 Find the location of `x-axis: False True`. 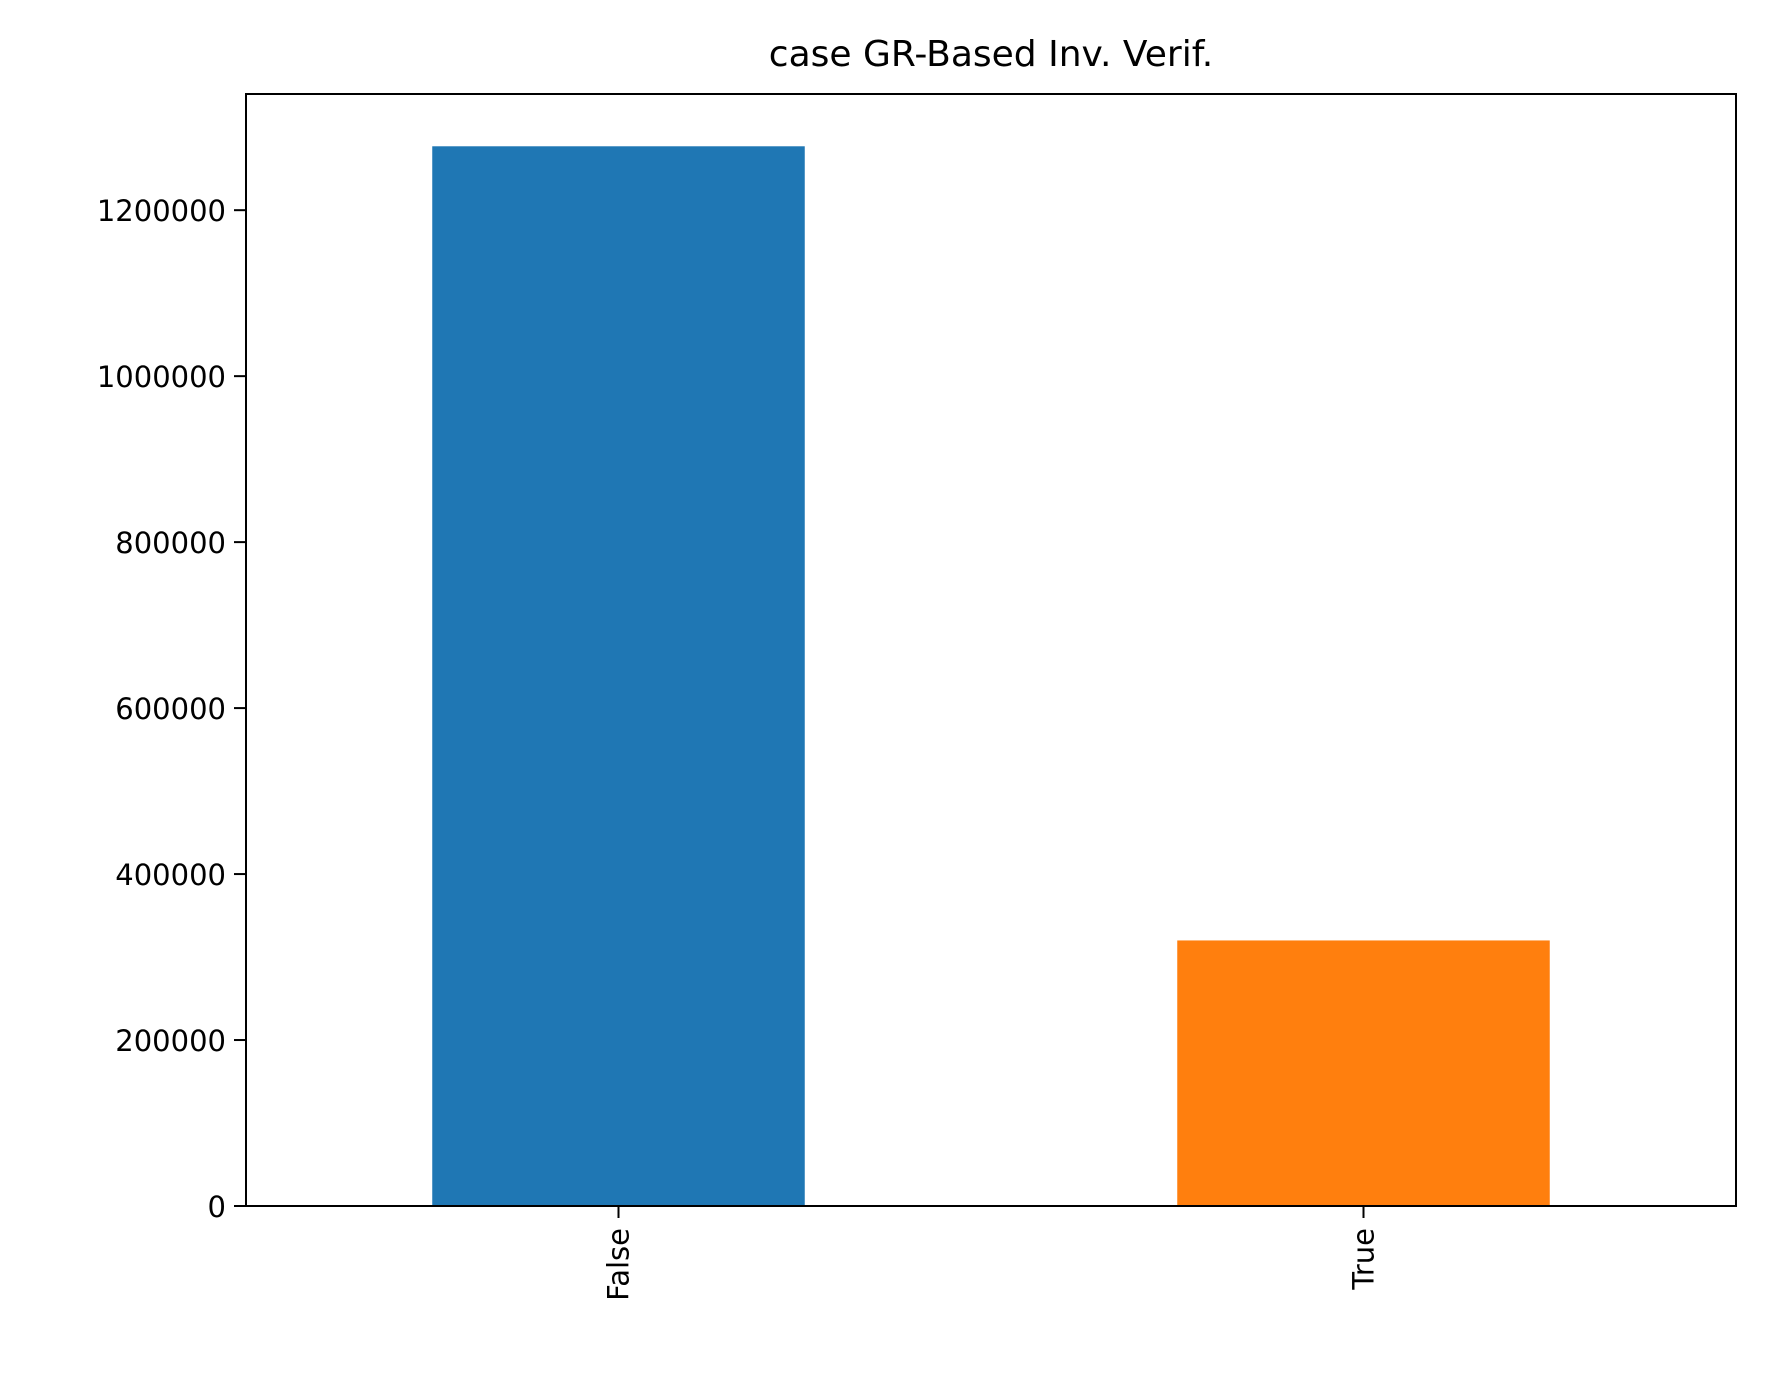

x-axis: False True is located at coordinates (991, 1253).